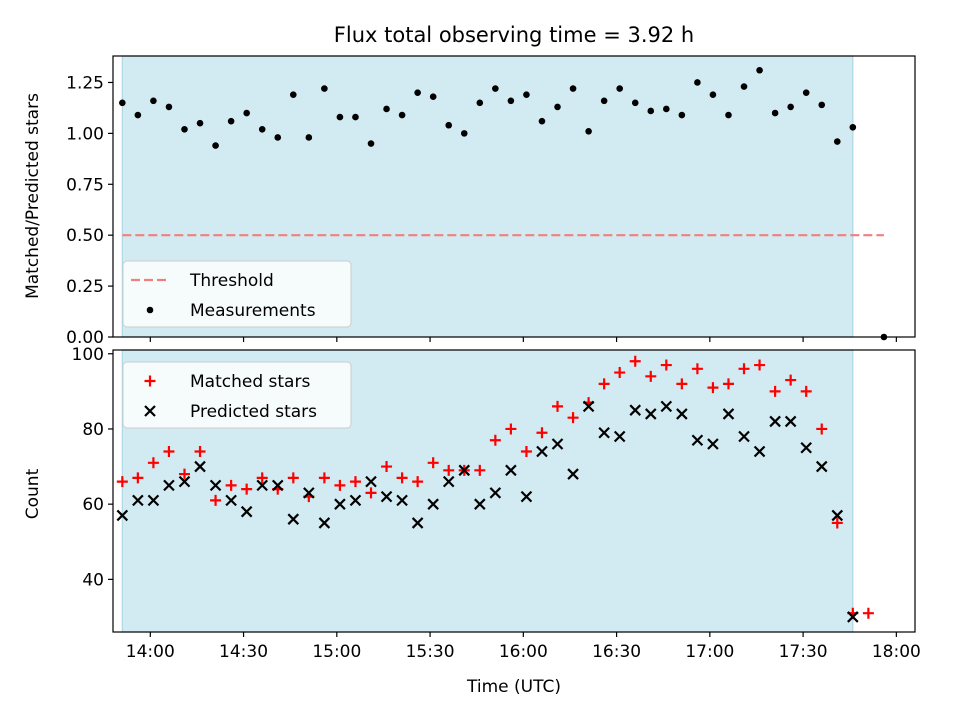  What do you see at coordinates (85, 287) in the screenshot?
I see `y-tick-label: 0.25` at bounding box center [85, 287].